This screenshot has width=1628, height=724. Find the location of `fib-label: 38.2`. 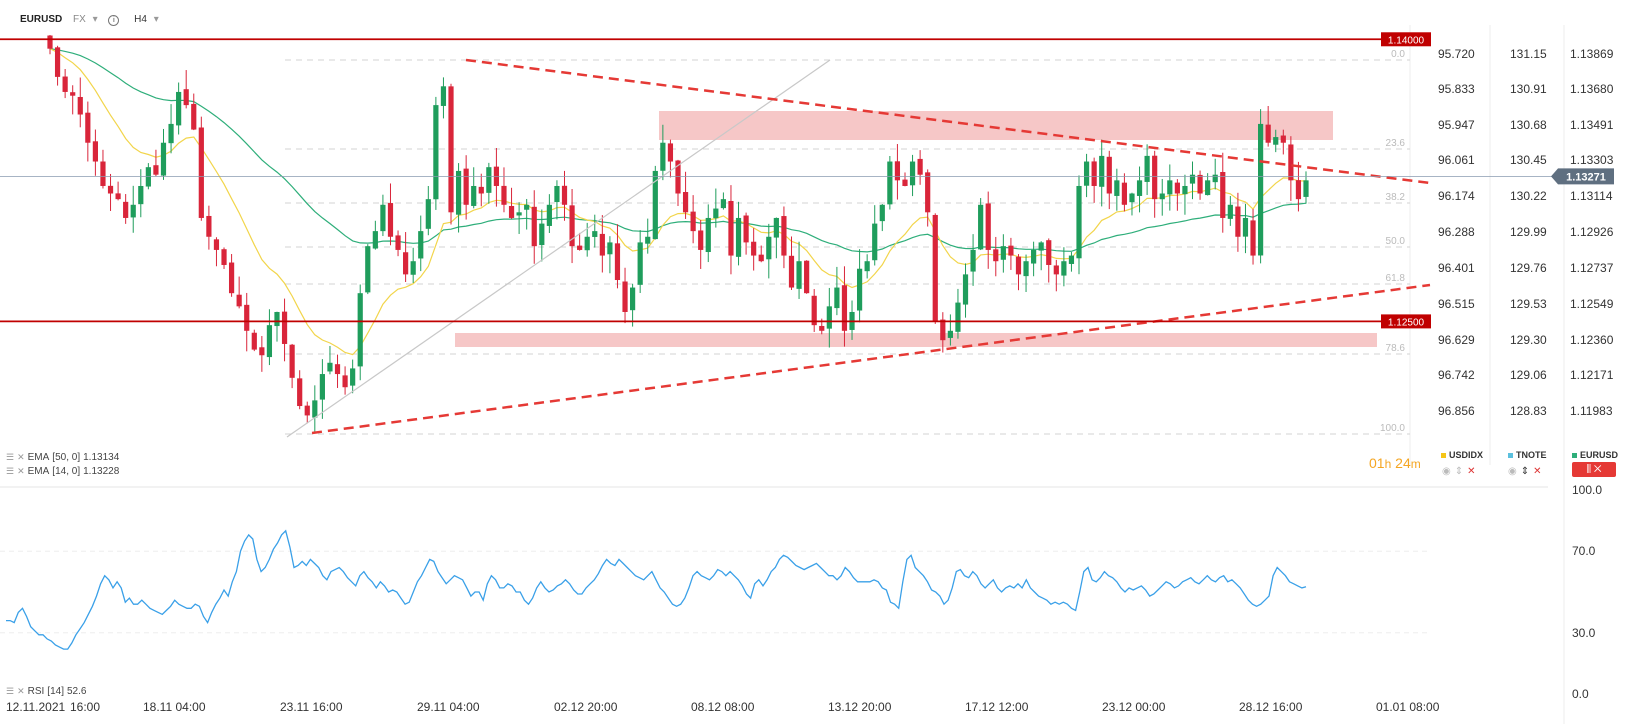

fib-label: 38.2 is located at coordinates (1396, 197).